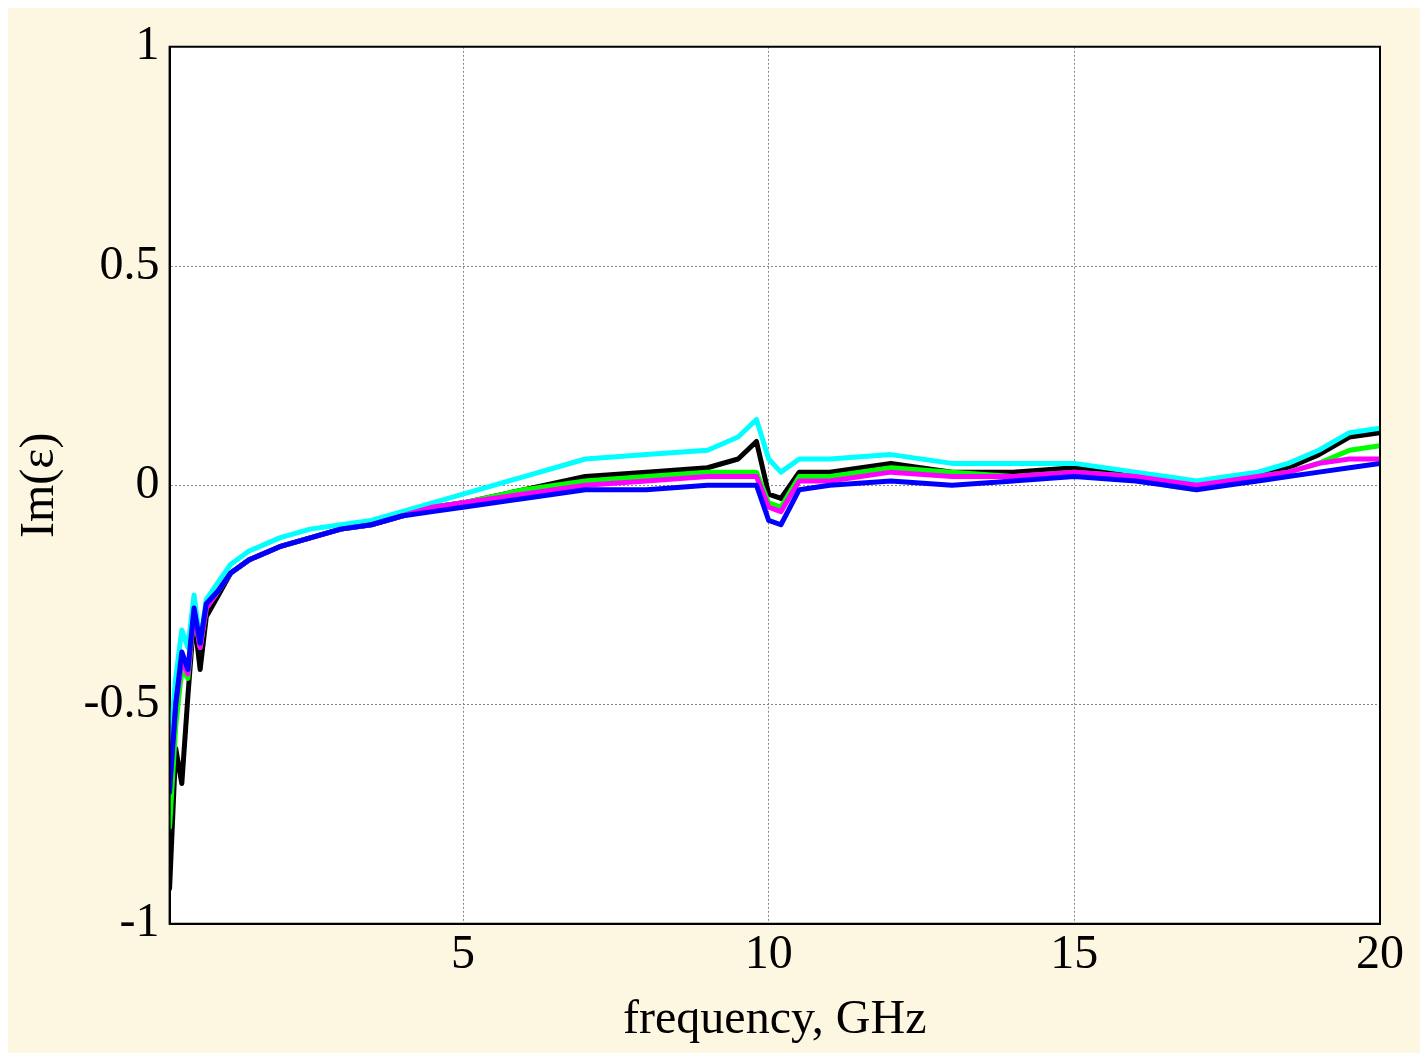  Describe the element at coordinates (1380, 952) in the screenshot. I see `x-tick-label: 20` at that location.